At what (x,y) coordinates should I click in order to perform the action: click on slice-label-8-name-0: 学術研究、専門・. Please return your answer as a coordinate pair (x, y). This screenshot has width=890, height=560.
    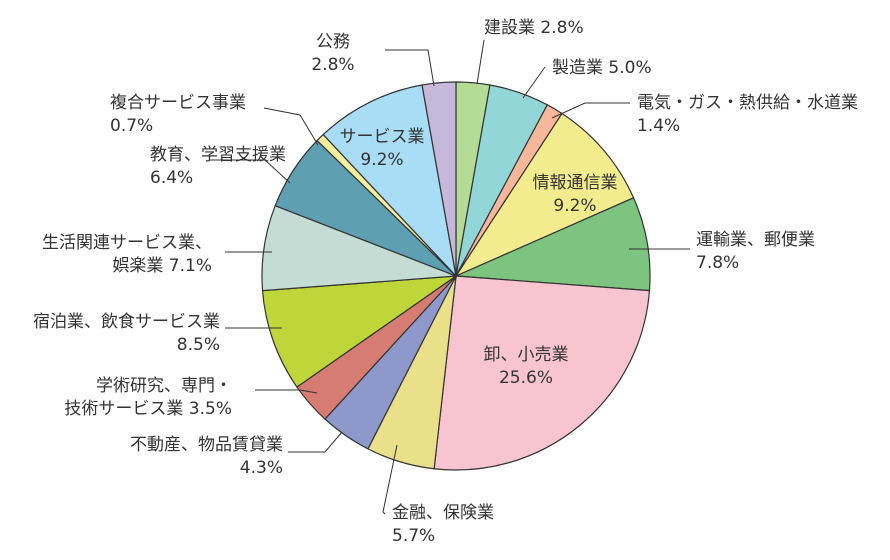
    Looking at the image, I should click on (164, 386).